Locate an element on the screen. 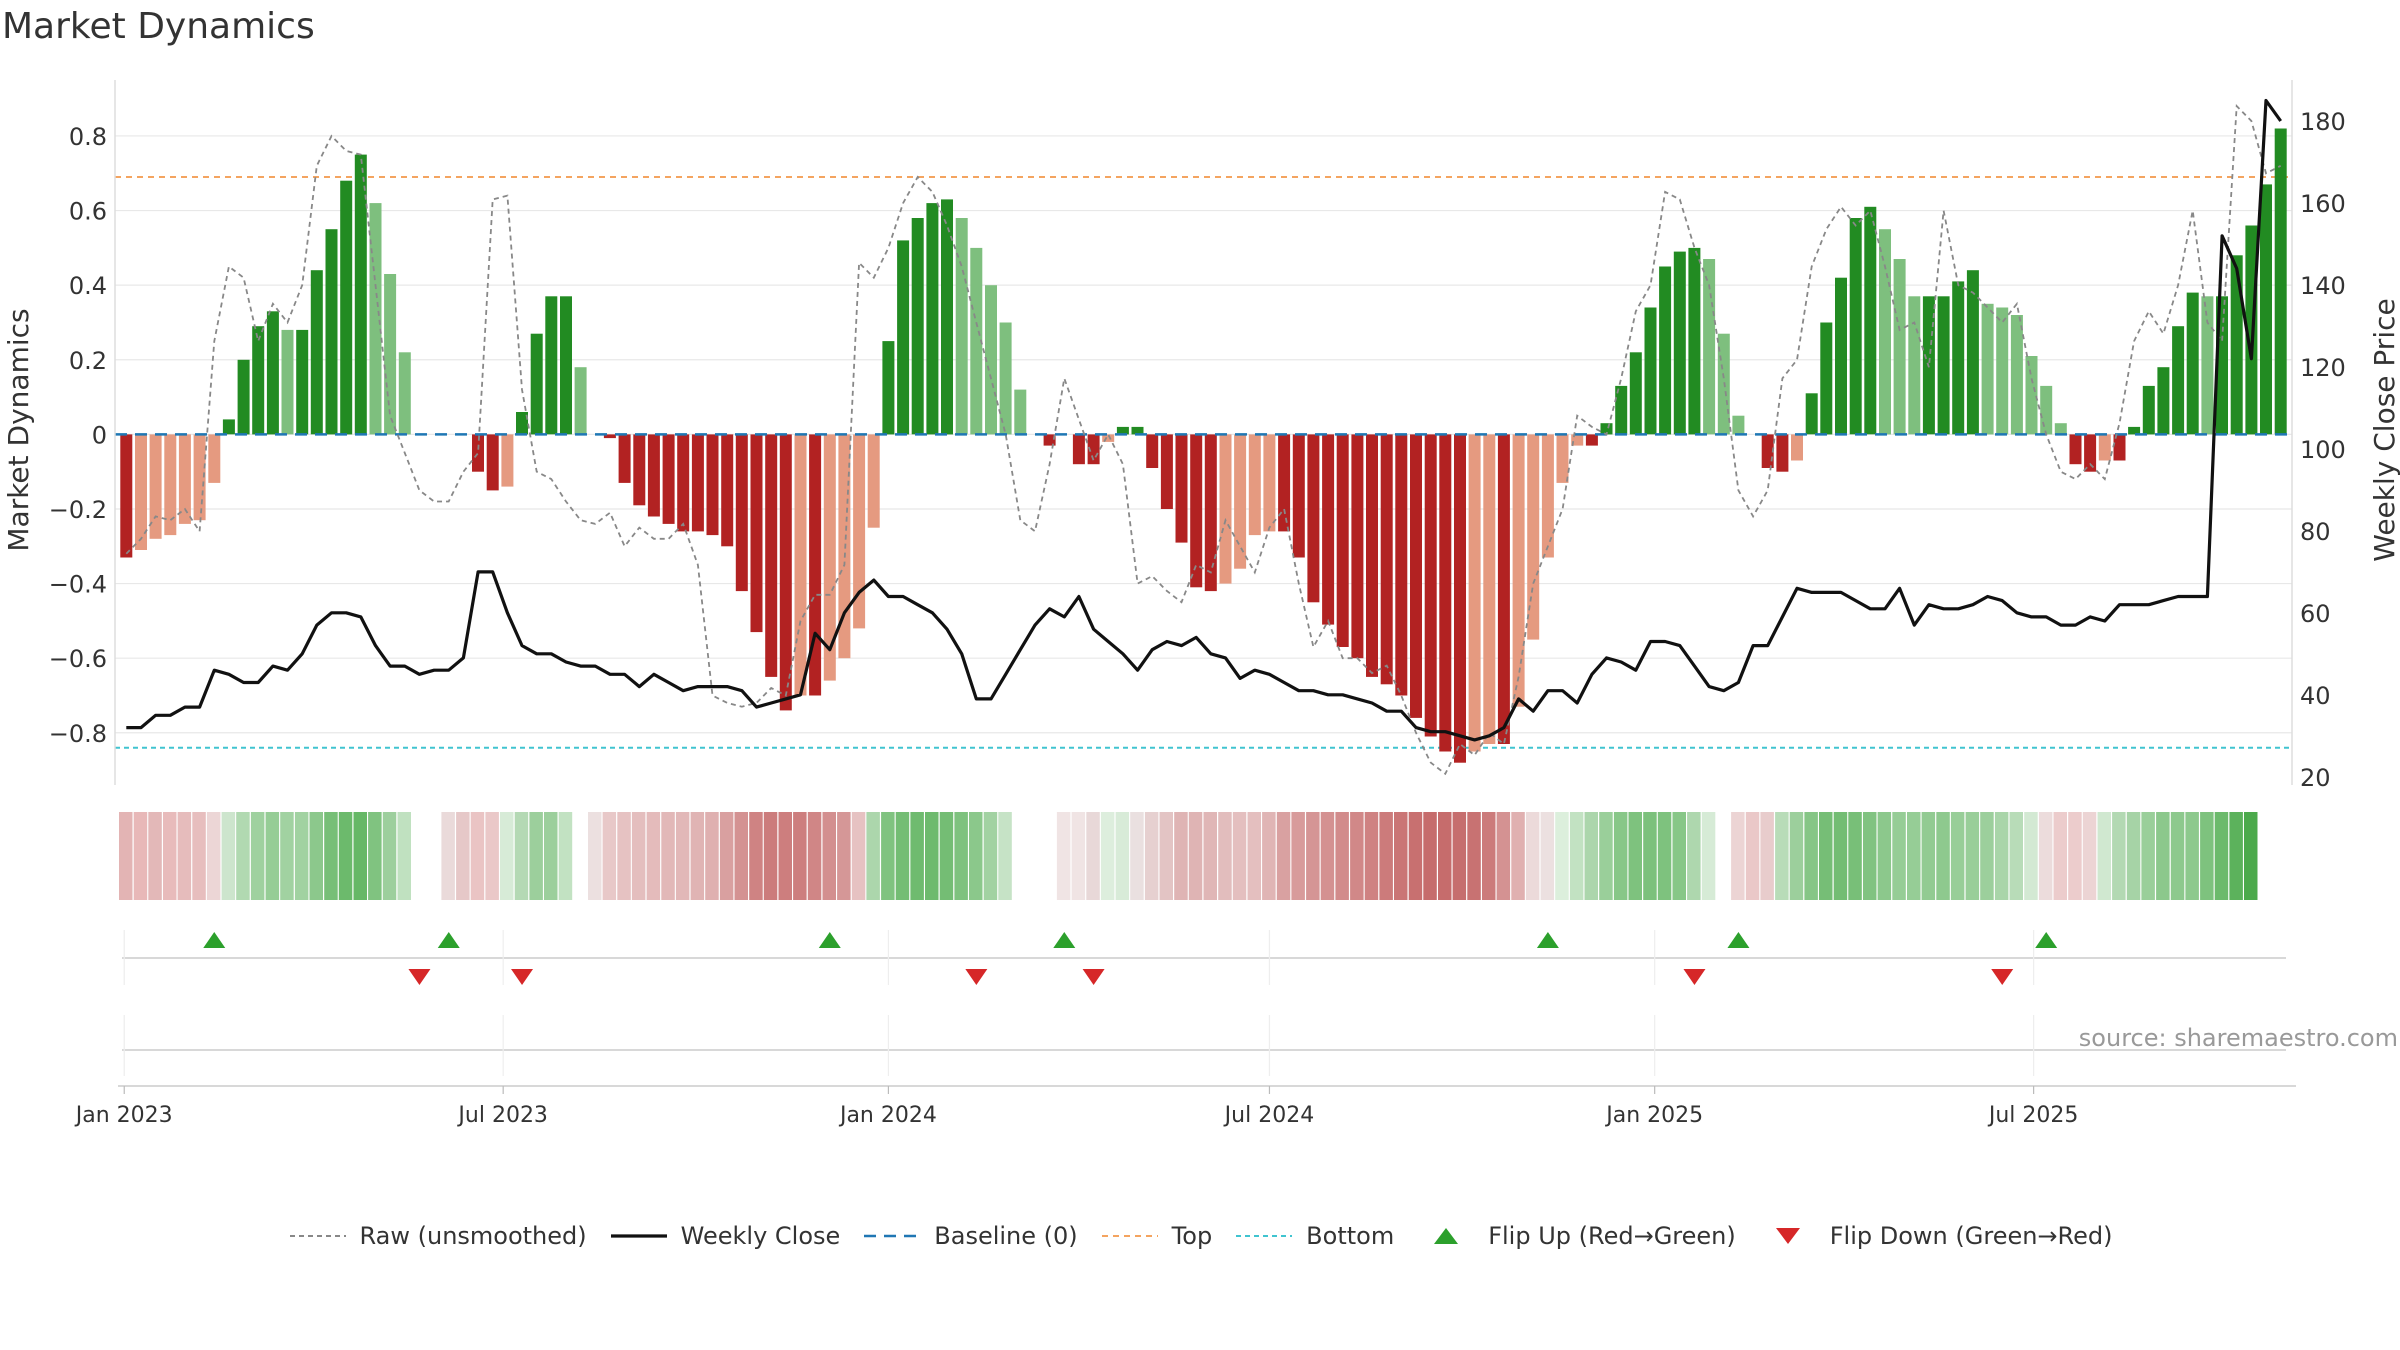  x-tick-label: Jul 2024 is located at coordinates (1269, 1115).